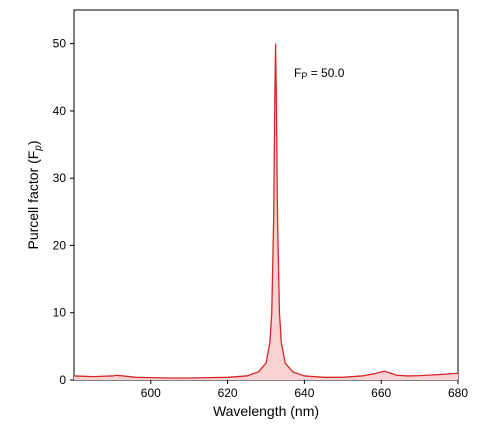 Image resolution: width=484 pixels, height=429 pixels. Describe the element at coordinates (228, 393) in the screenshot. I see `x-tick-label: 620` at that location.